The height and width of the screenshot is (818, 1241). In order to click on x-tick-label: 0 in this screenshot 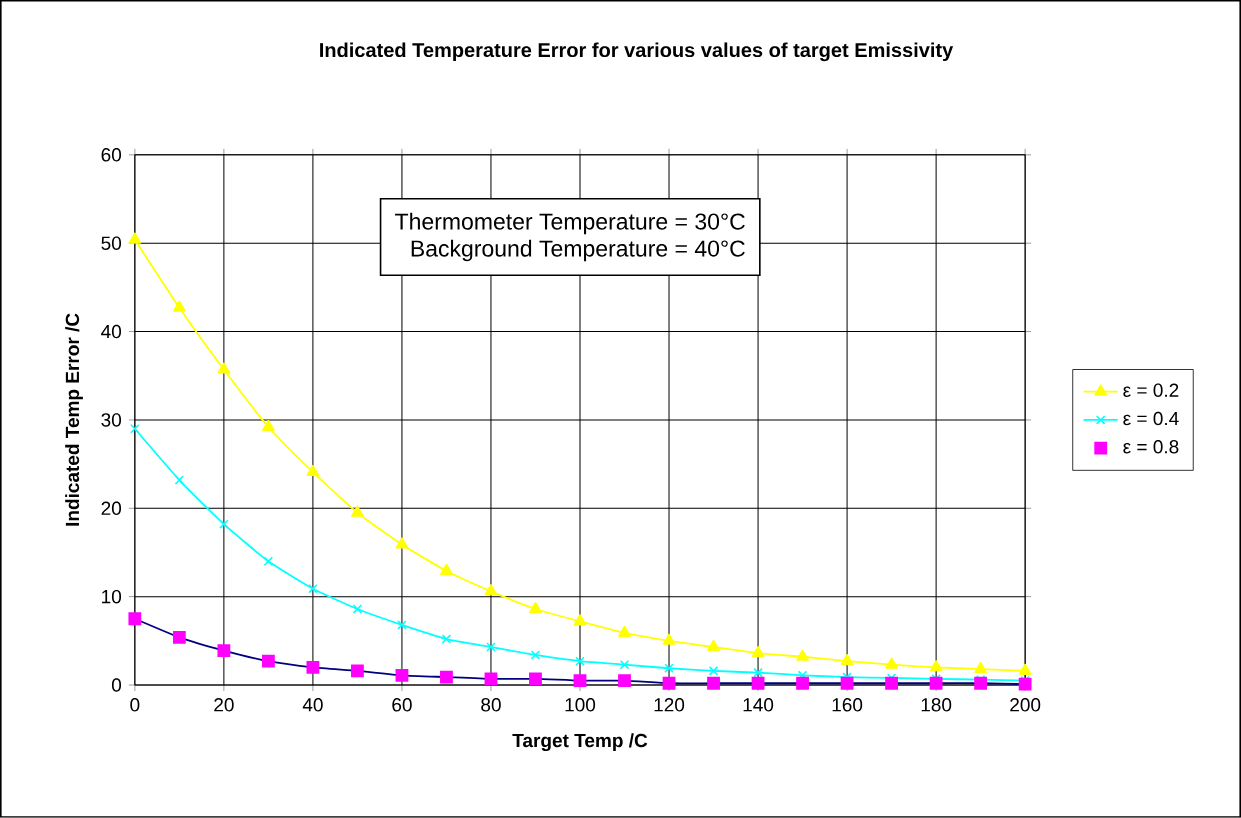, I will do `click(135, 705)`.